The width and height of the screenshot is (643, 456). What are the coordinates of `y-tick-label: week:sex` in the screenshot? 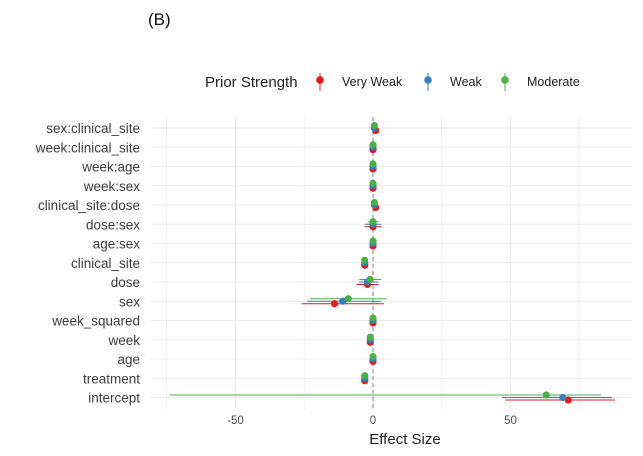 It's located at (112, 186).